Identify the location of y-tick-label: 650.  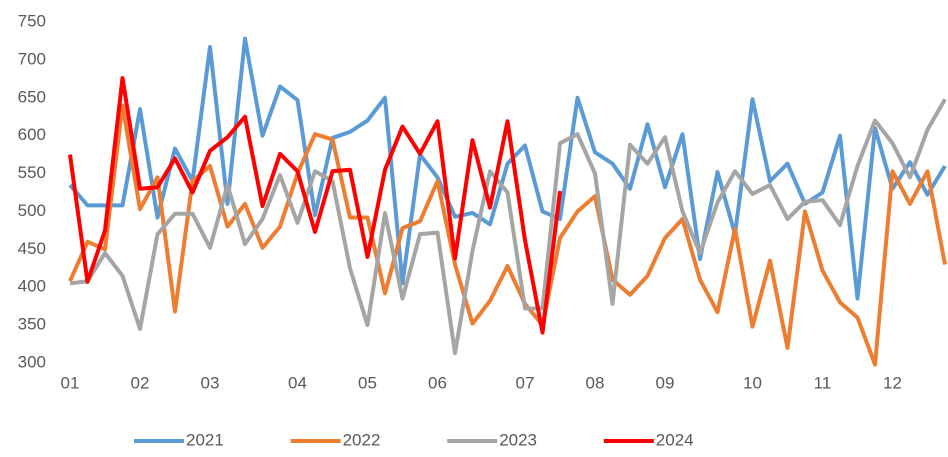
(32, 96).